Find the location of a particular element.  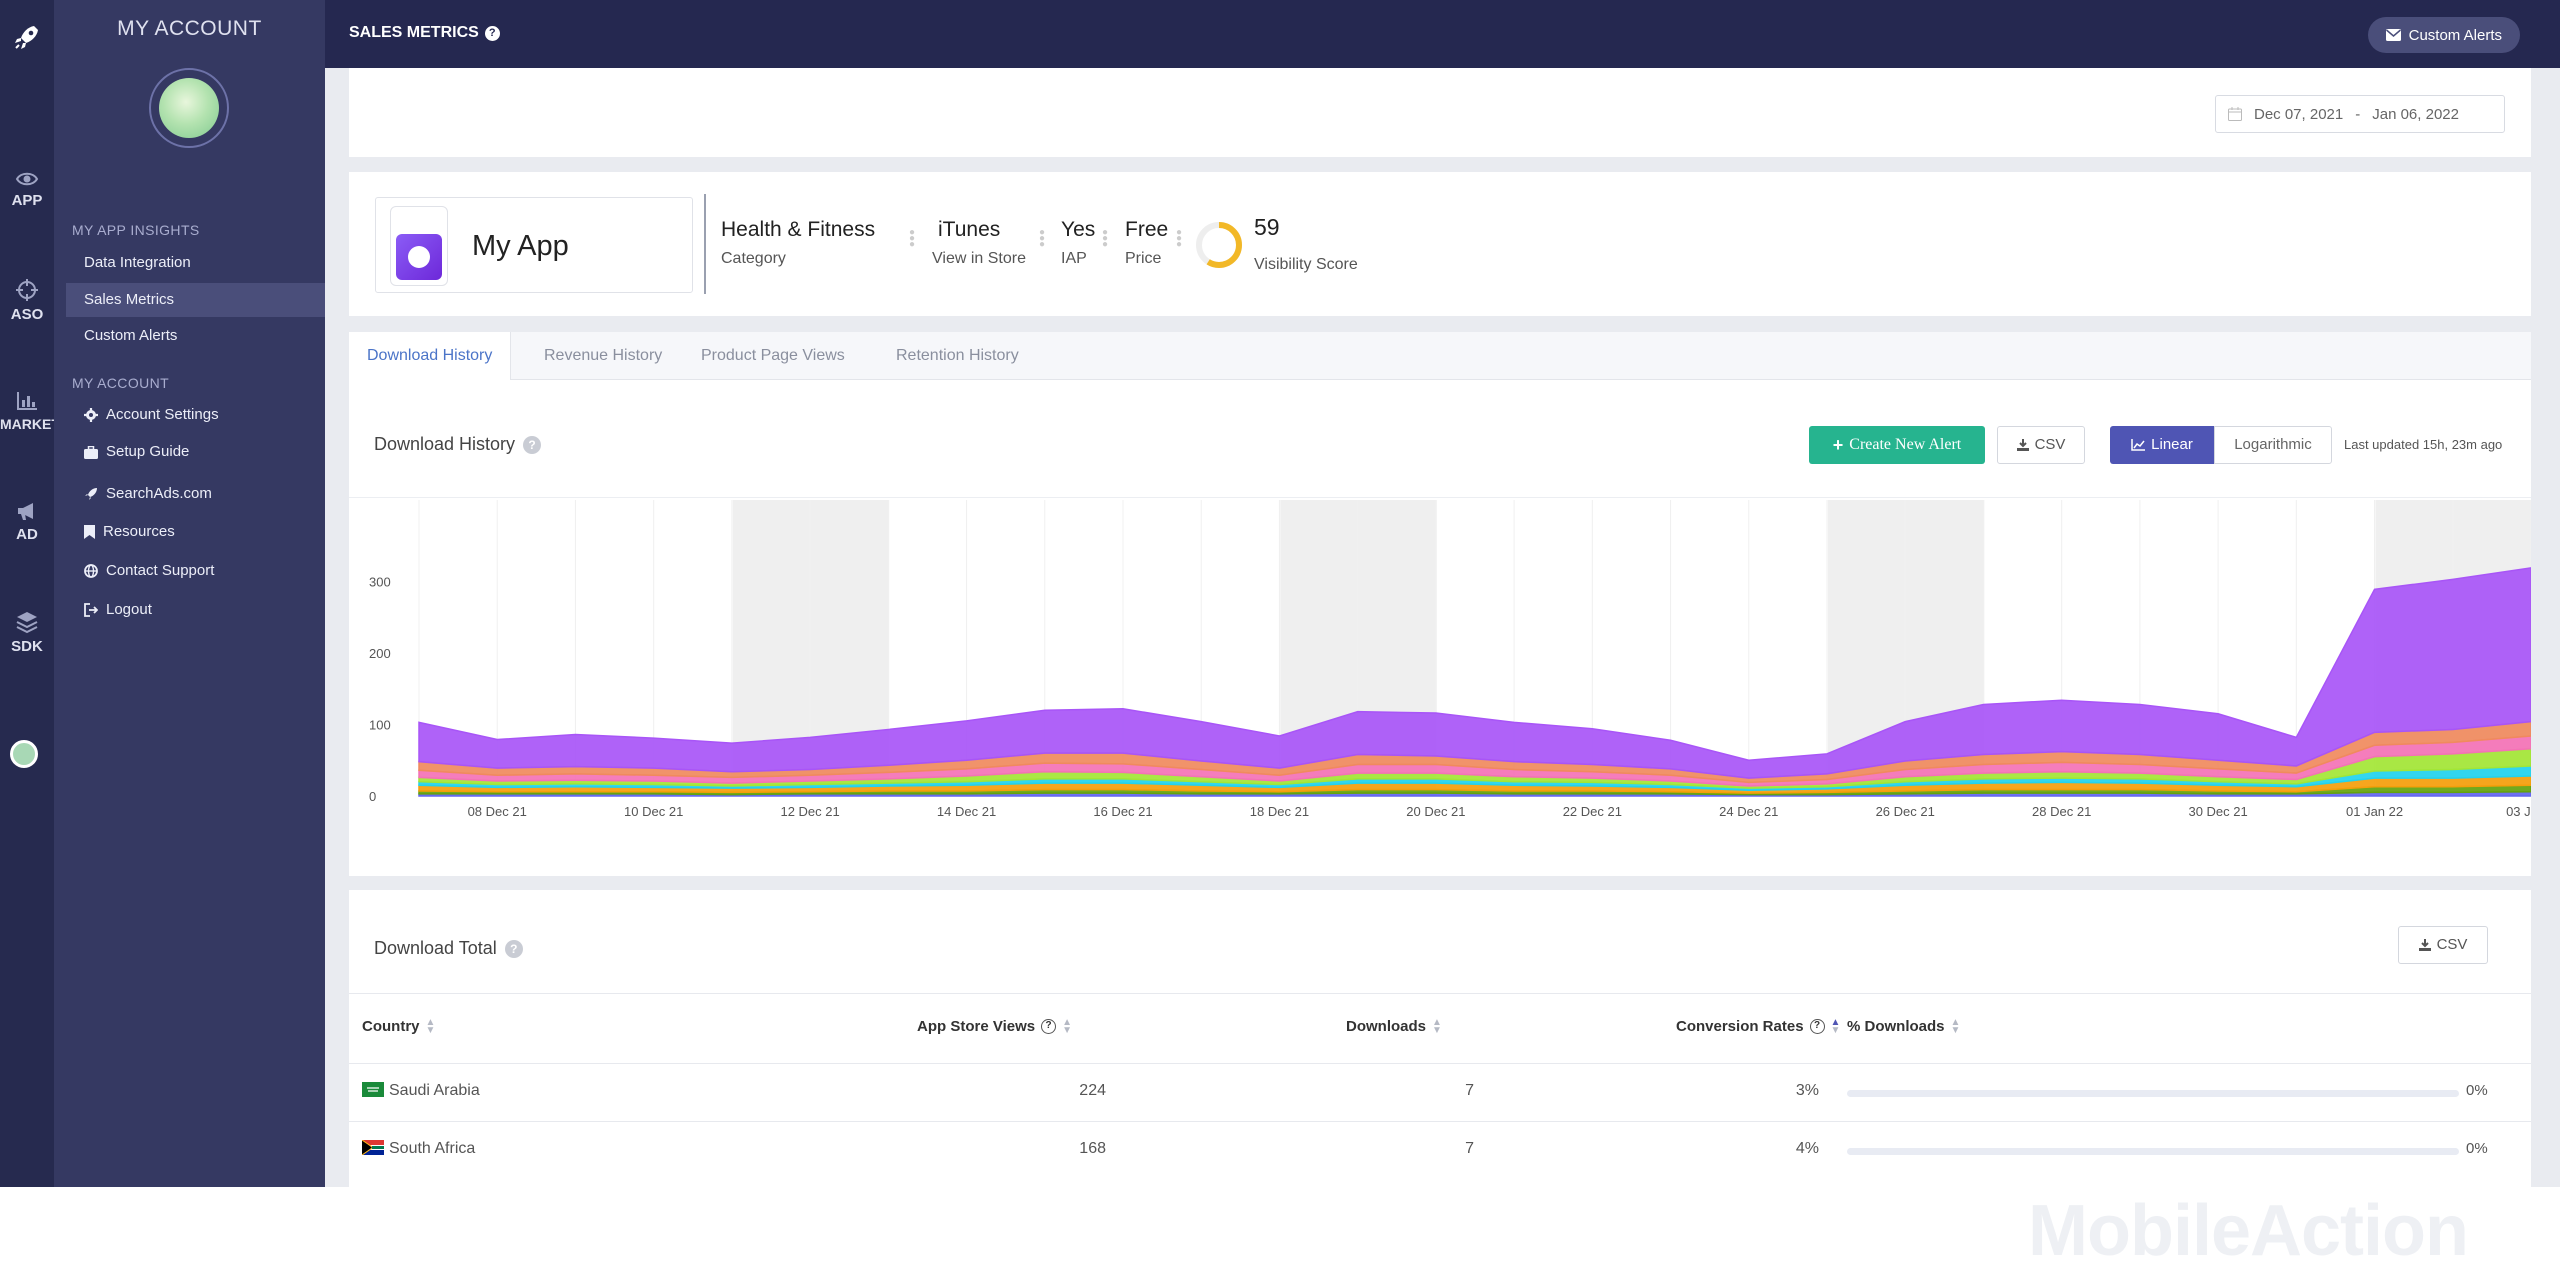

sidebar-item-searchads: SearchAds.com is located at coordinates (195, 494).